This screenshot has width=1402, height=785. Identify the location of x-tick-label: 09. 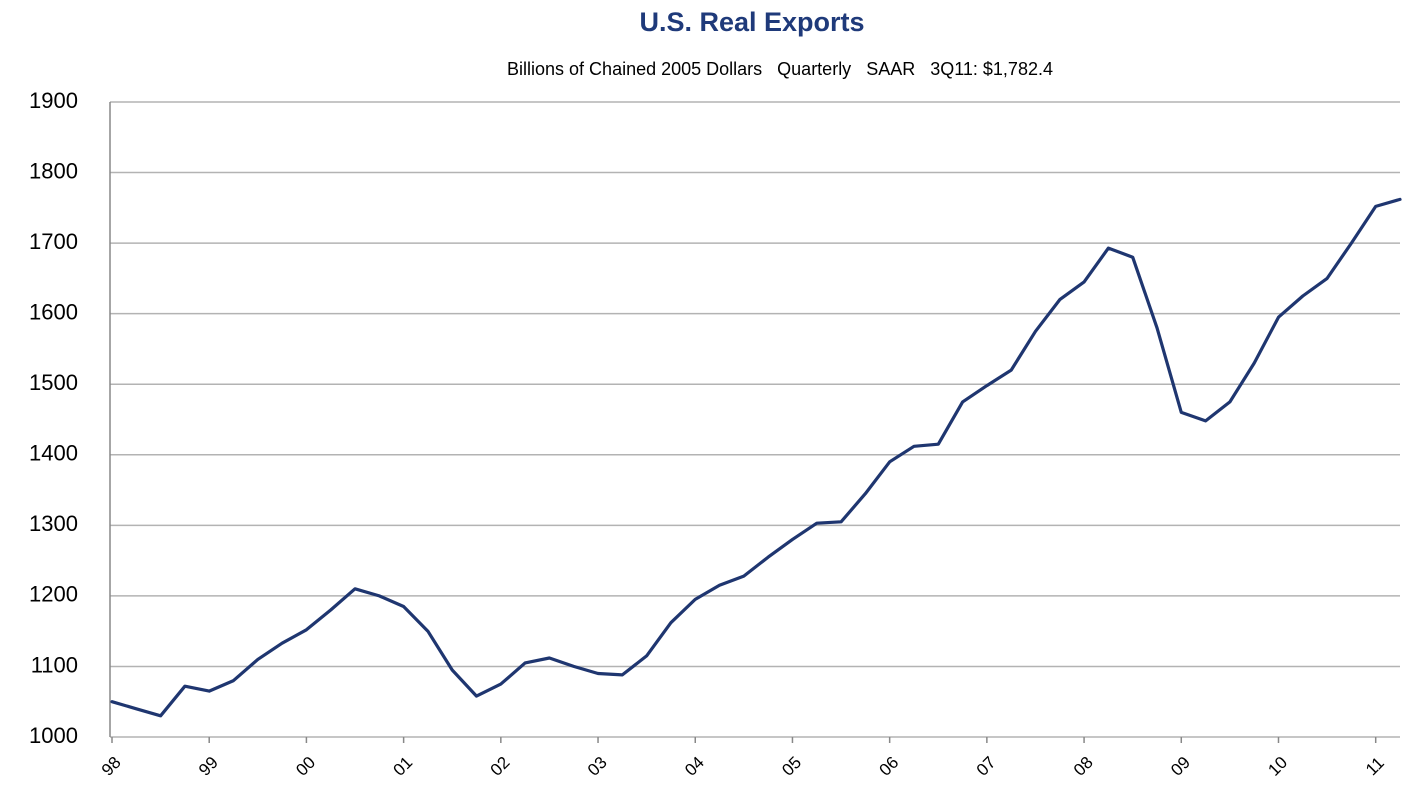
(1180, 766).